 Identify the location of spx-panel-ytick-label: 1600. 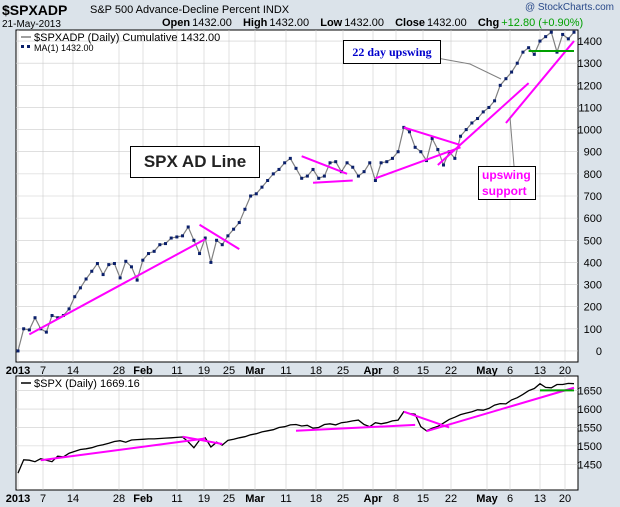
(590, 410).